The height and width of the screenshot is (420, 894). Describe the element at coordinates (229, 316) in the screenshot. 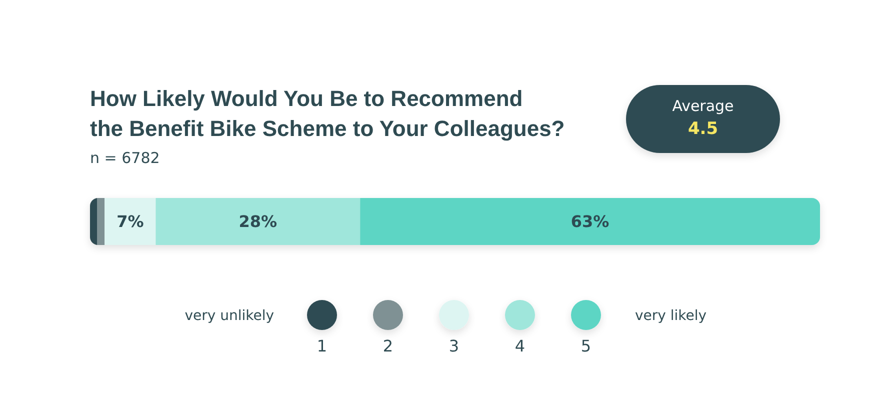

I see `text: very unlikely` at that location.